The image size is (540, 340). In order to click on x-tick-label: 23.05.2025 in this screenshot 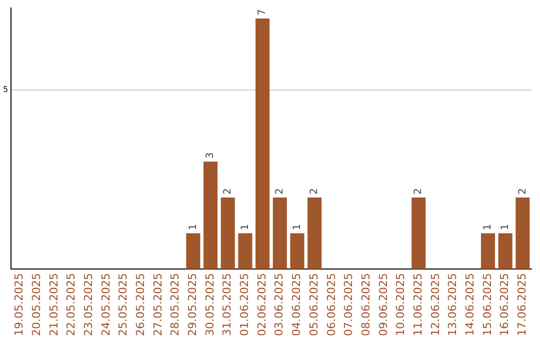, I will do `click(88, 304)`.